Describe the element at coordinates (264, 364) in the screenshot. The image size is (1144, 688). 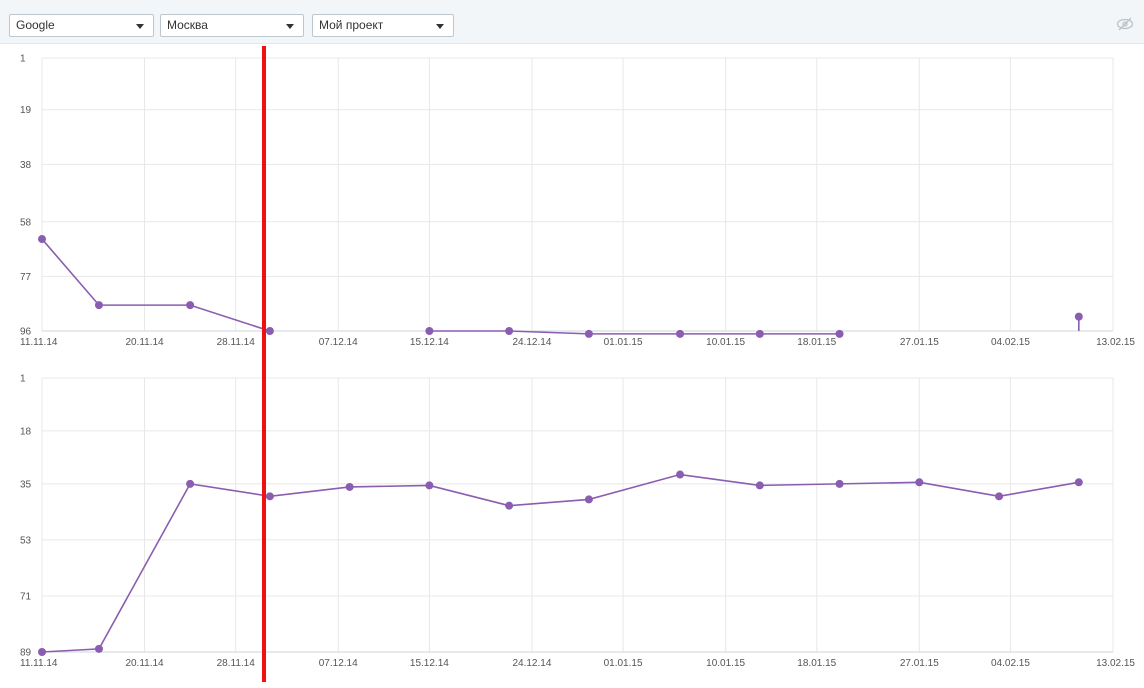
I see `event-marker-line` at that location.